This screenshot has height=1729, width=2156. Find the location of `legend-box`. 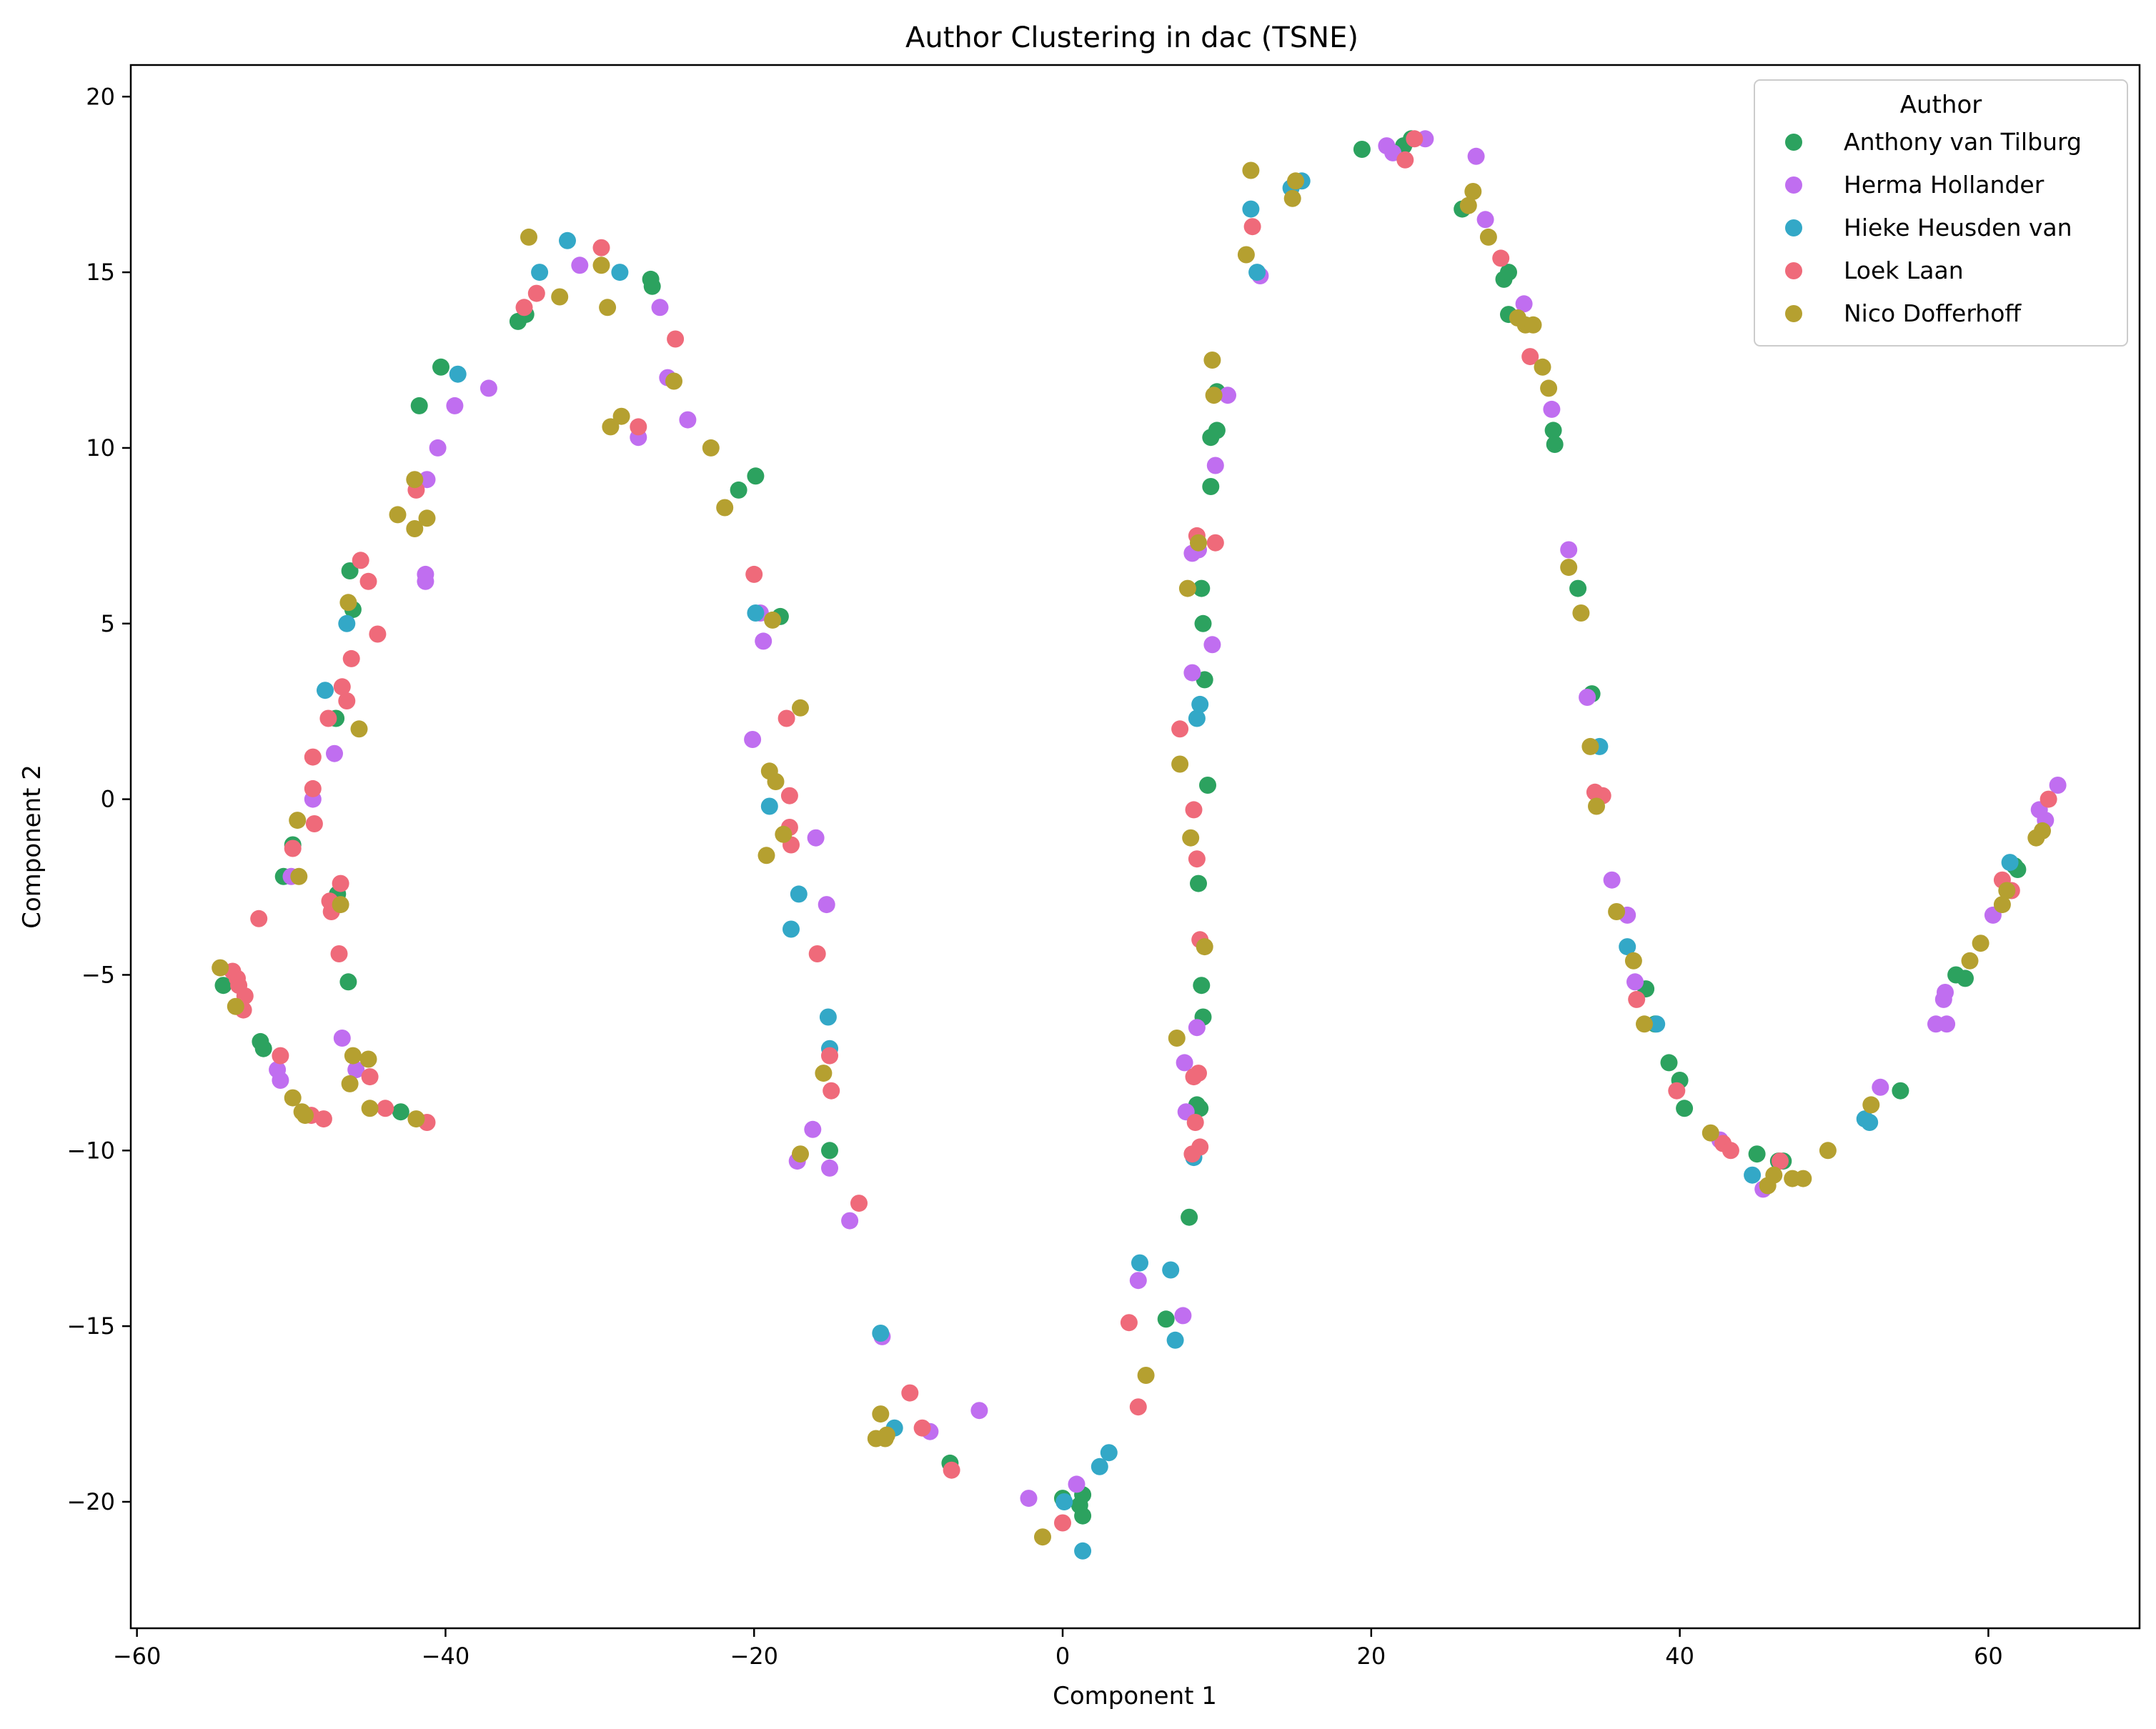

legend-box is located at coordinates (1941, 213).